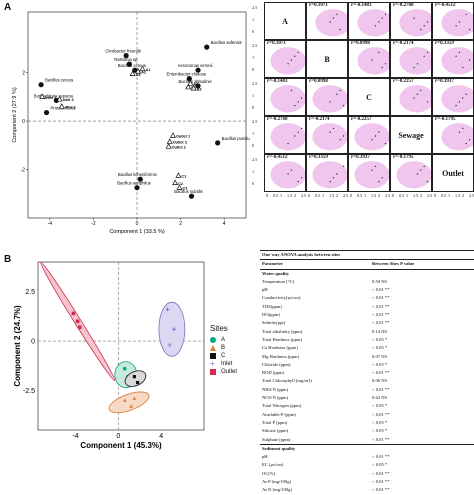 This screenshot has height=495, width=474. I want to click on anova-row: pH < 0.01 **, so click(367, 457).